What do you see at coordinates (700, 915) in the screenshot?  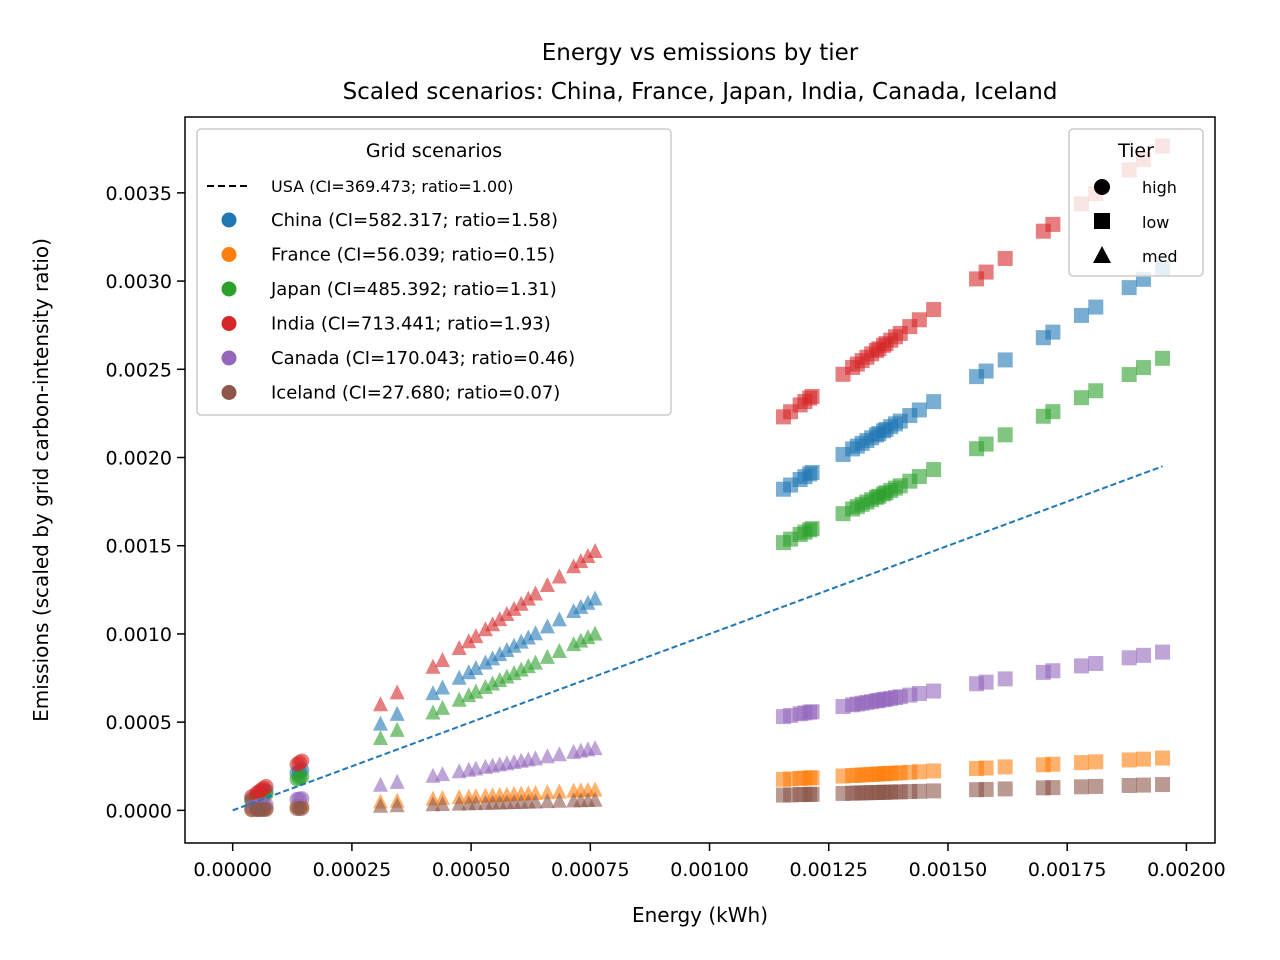 I see `x-axis-label: Energy (kWh)` at bounding box center [700, 915].